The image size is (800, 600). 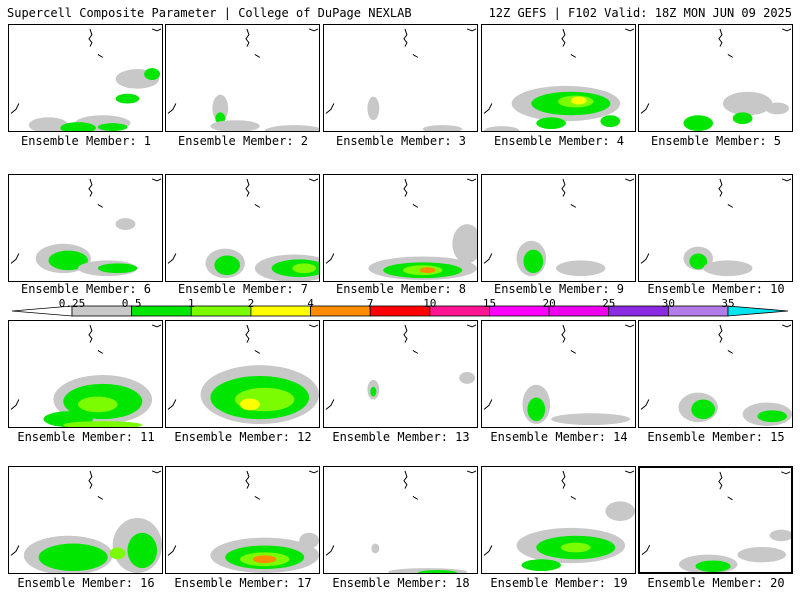 What do you see at coordinates (131, 303) in the screenshot?
I see `colorbar-tick-label: 0.5` at bounding box center [131, 303].